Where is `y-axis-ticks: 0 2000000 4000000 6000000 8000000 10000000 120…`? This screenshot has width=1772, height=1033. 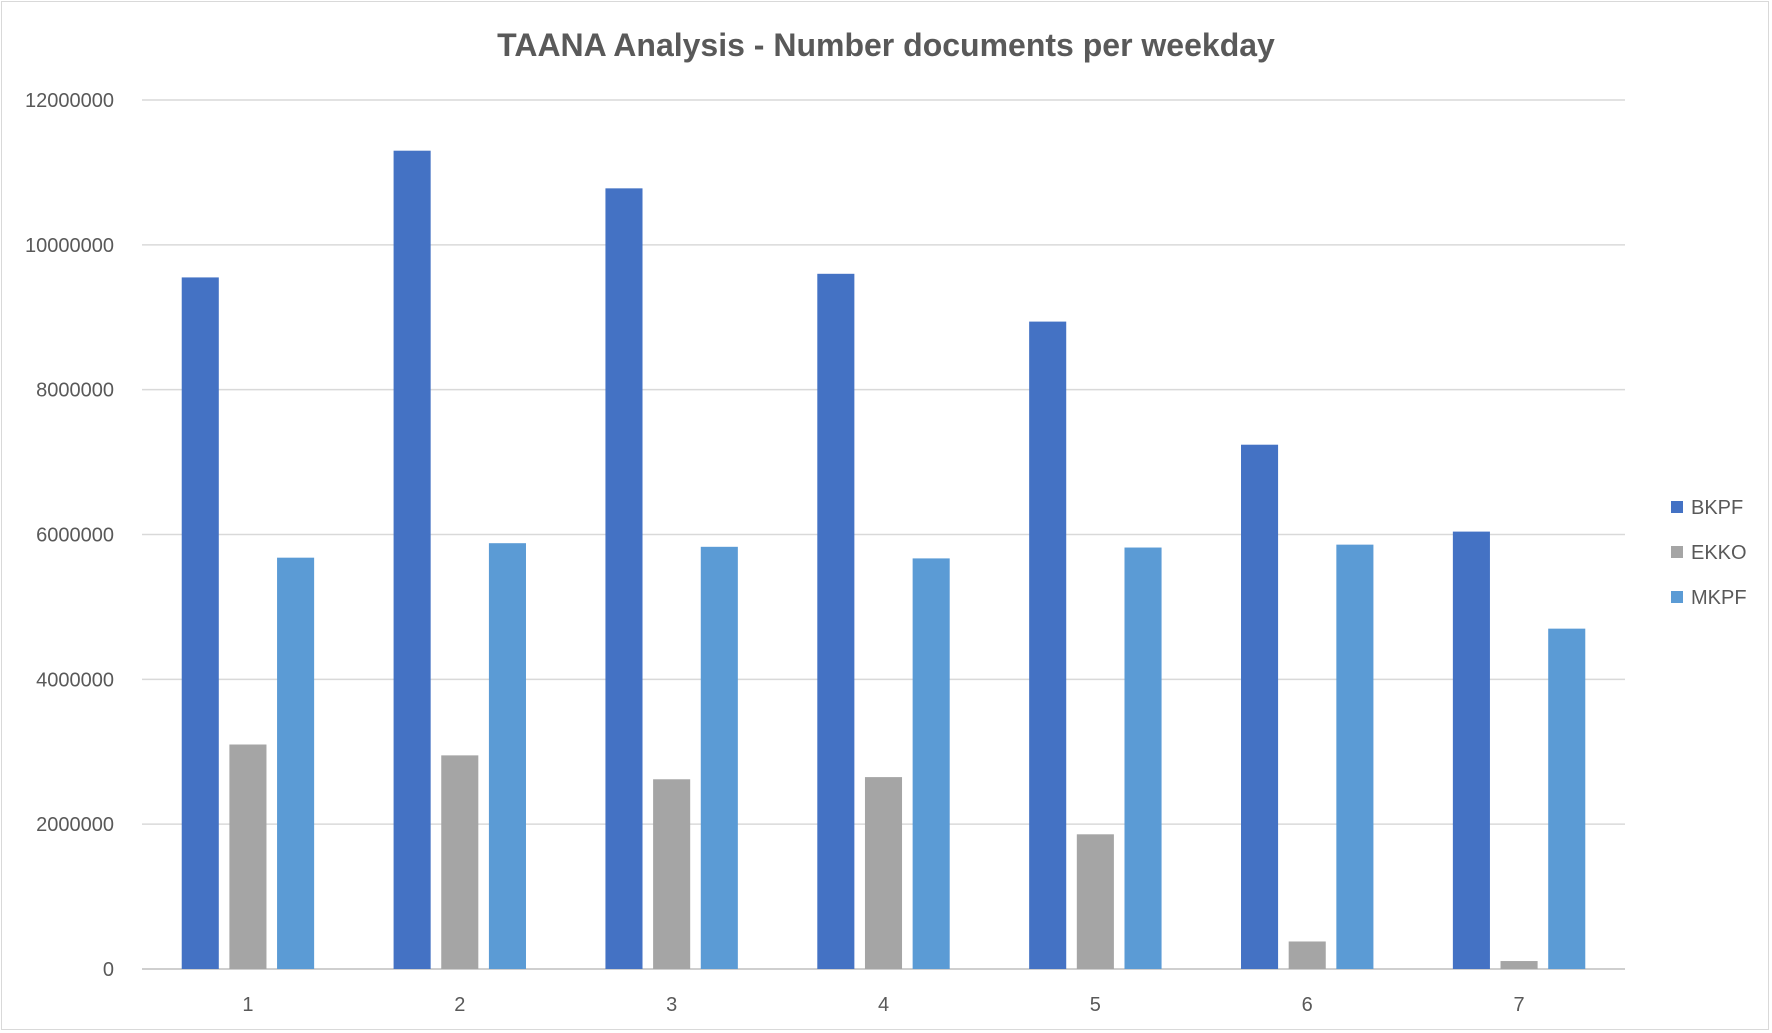
y-axis-ticks: 0 2000000 4000000 6000000 8000000 10000000 120… is located at coordinates (69, 535).